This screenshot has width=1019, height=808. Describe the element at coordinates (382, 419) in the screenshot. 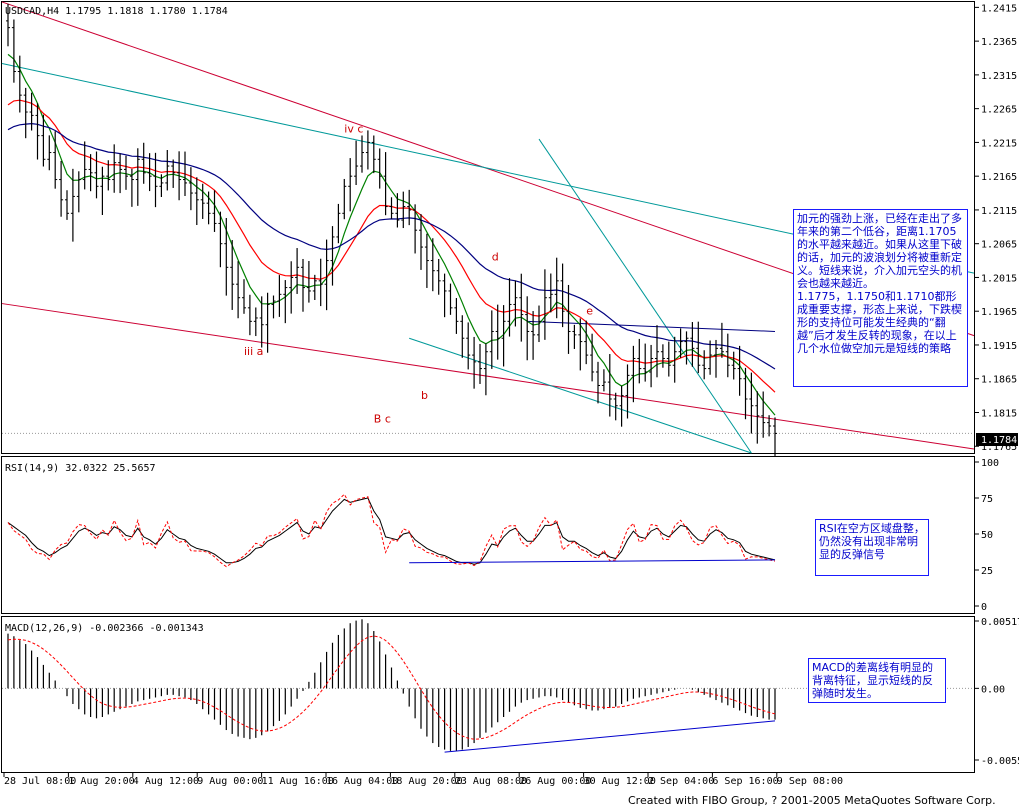

I see `wave-label: B c` at that location.